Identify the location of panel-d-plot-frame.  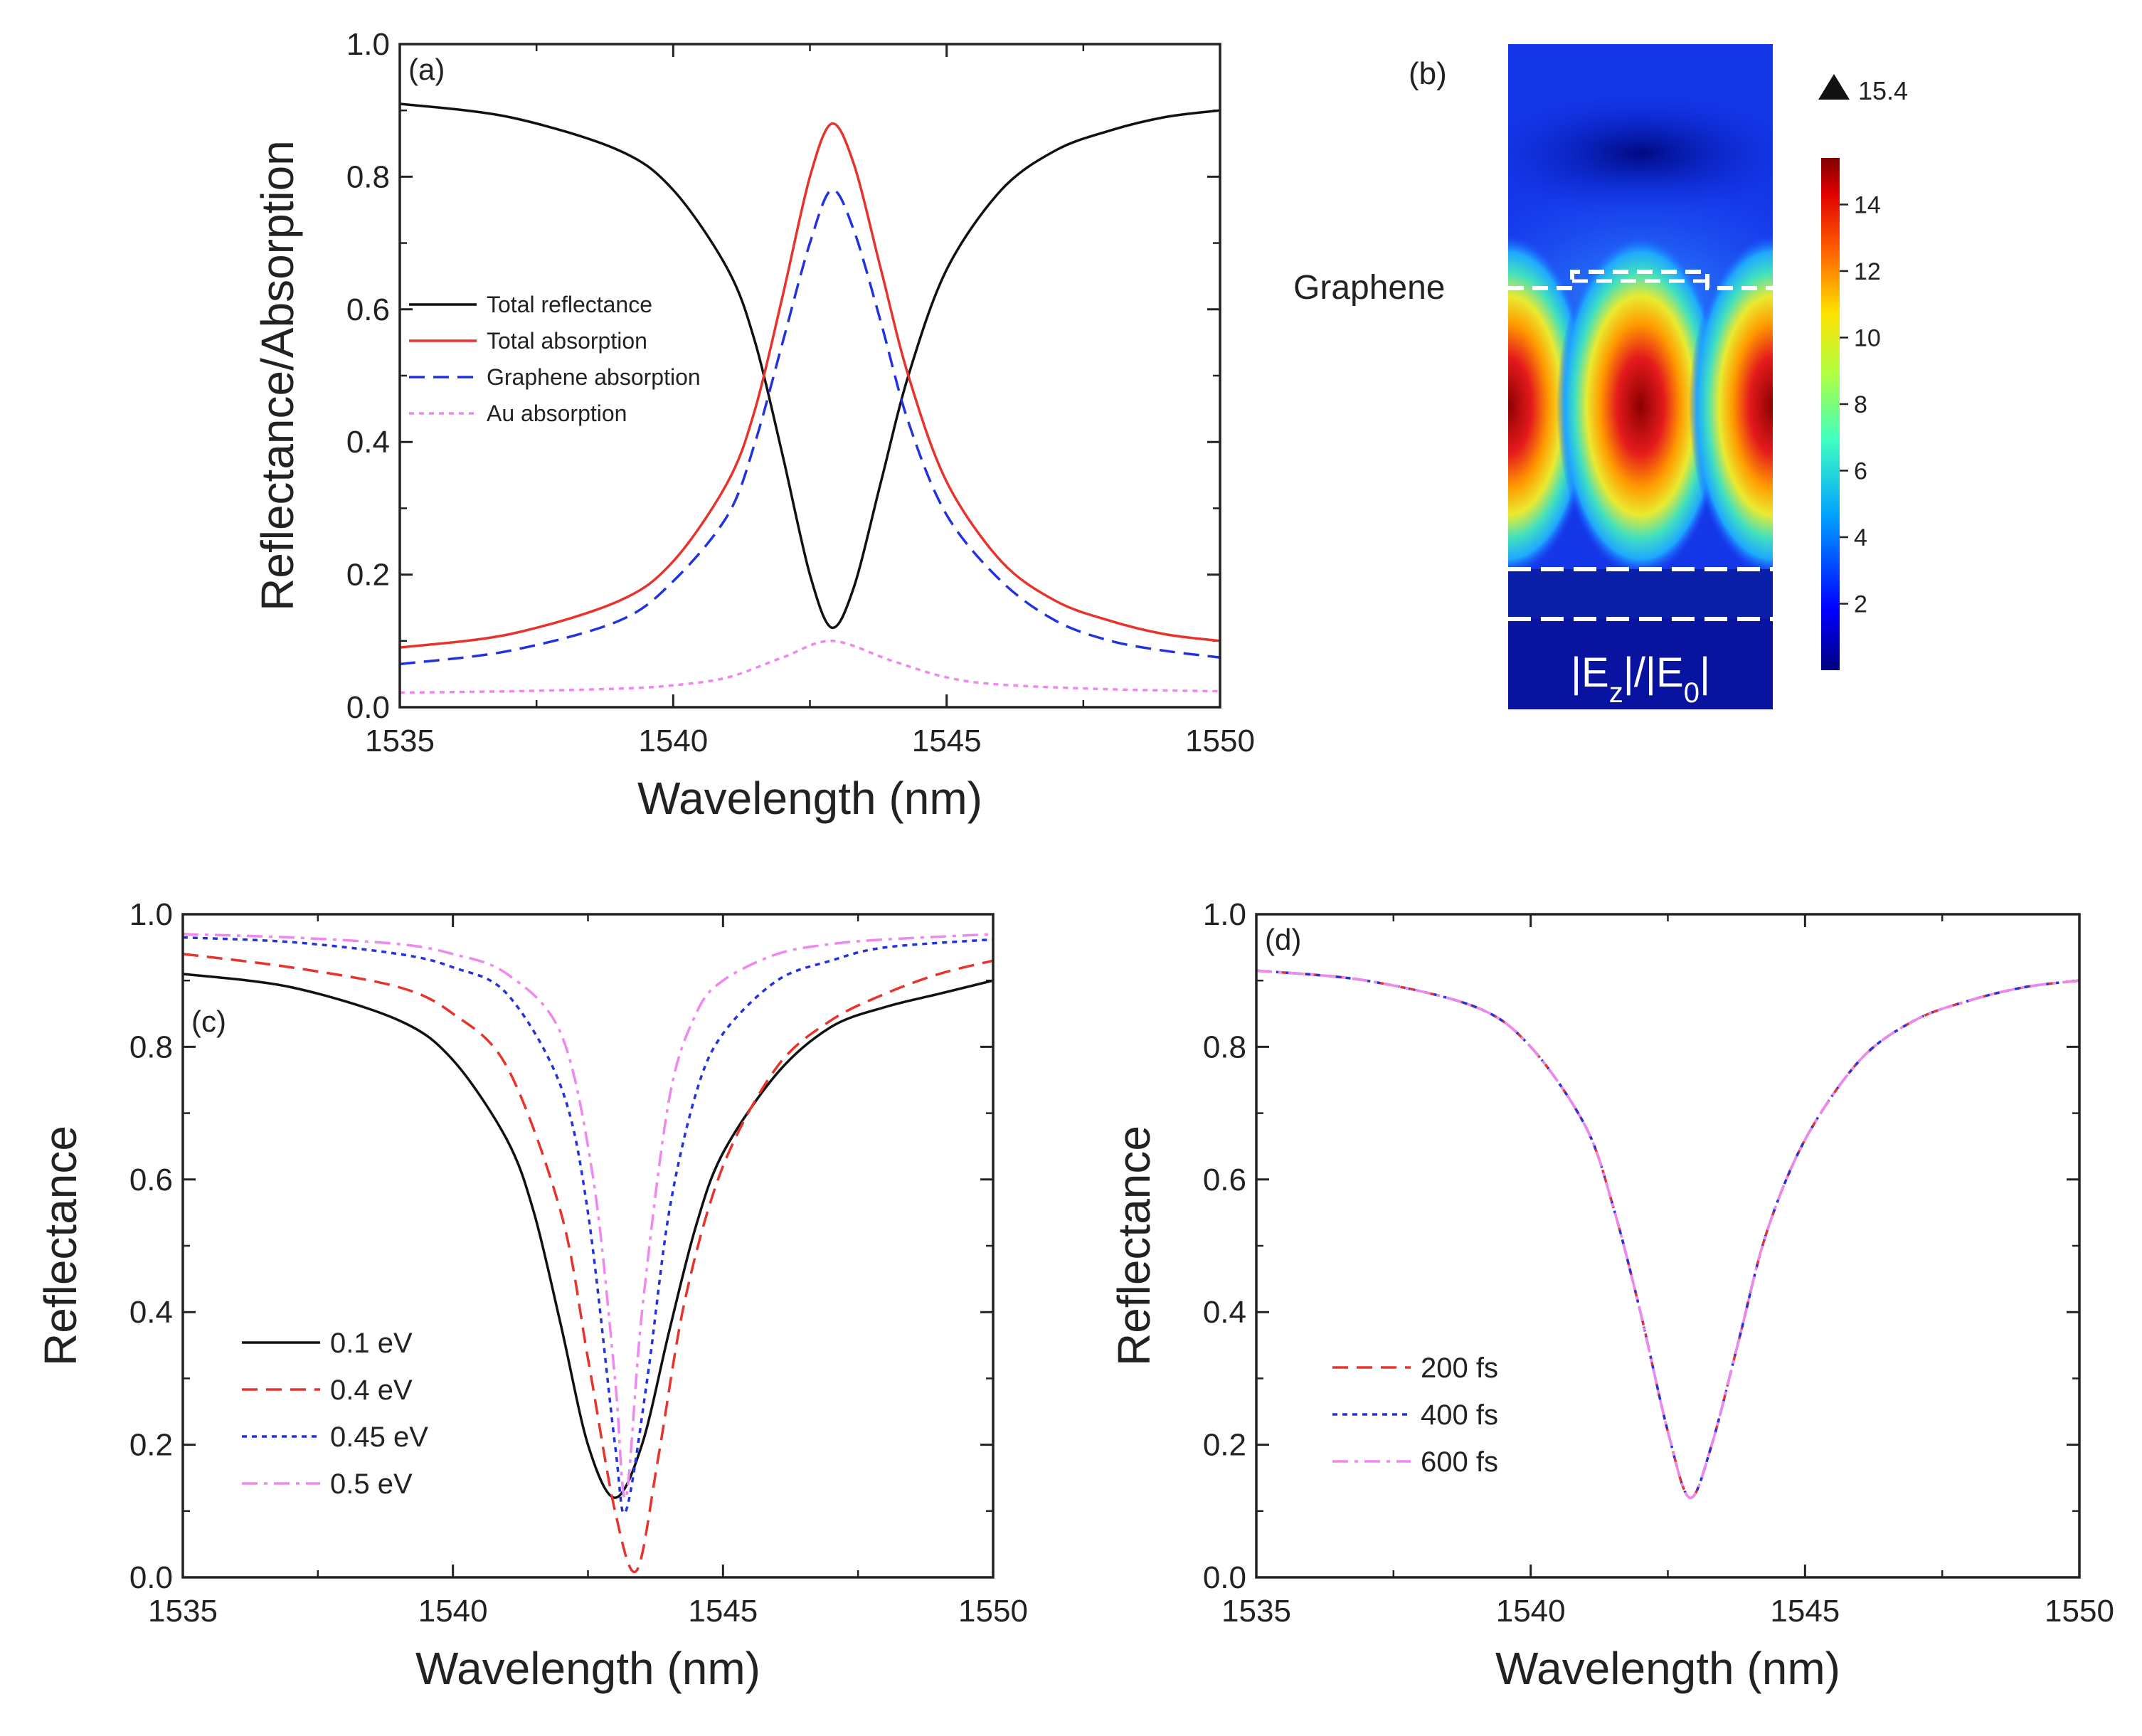
(1668, 1246).